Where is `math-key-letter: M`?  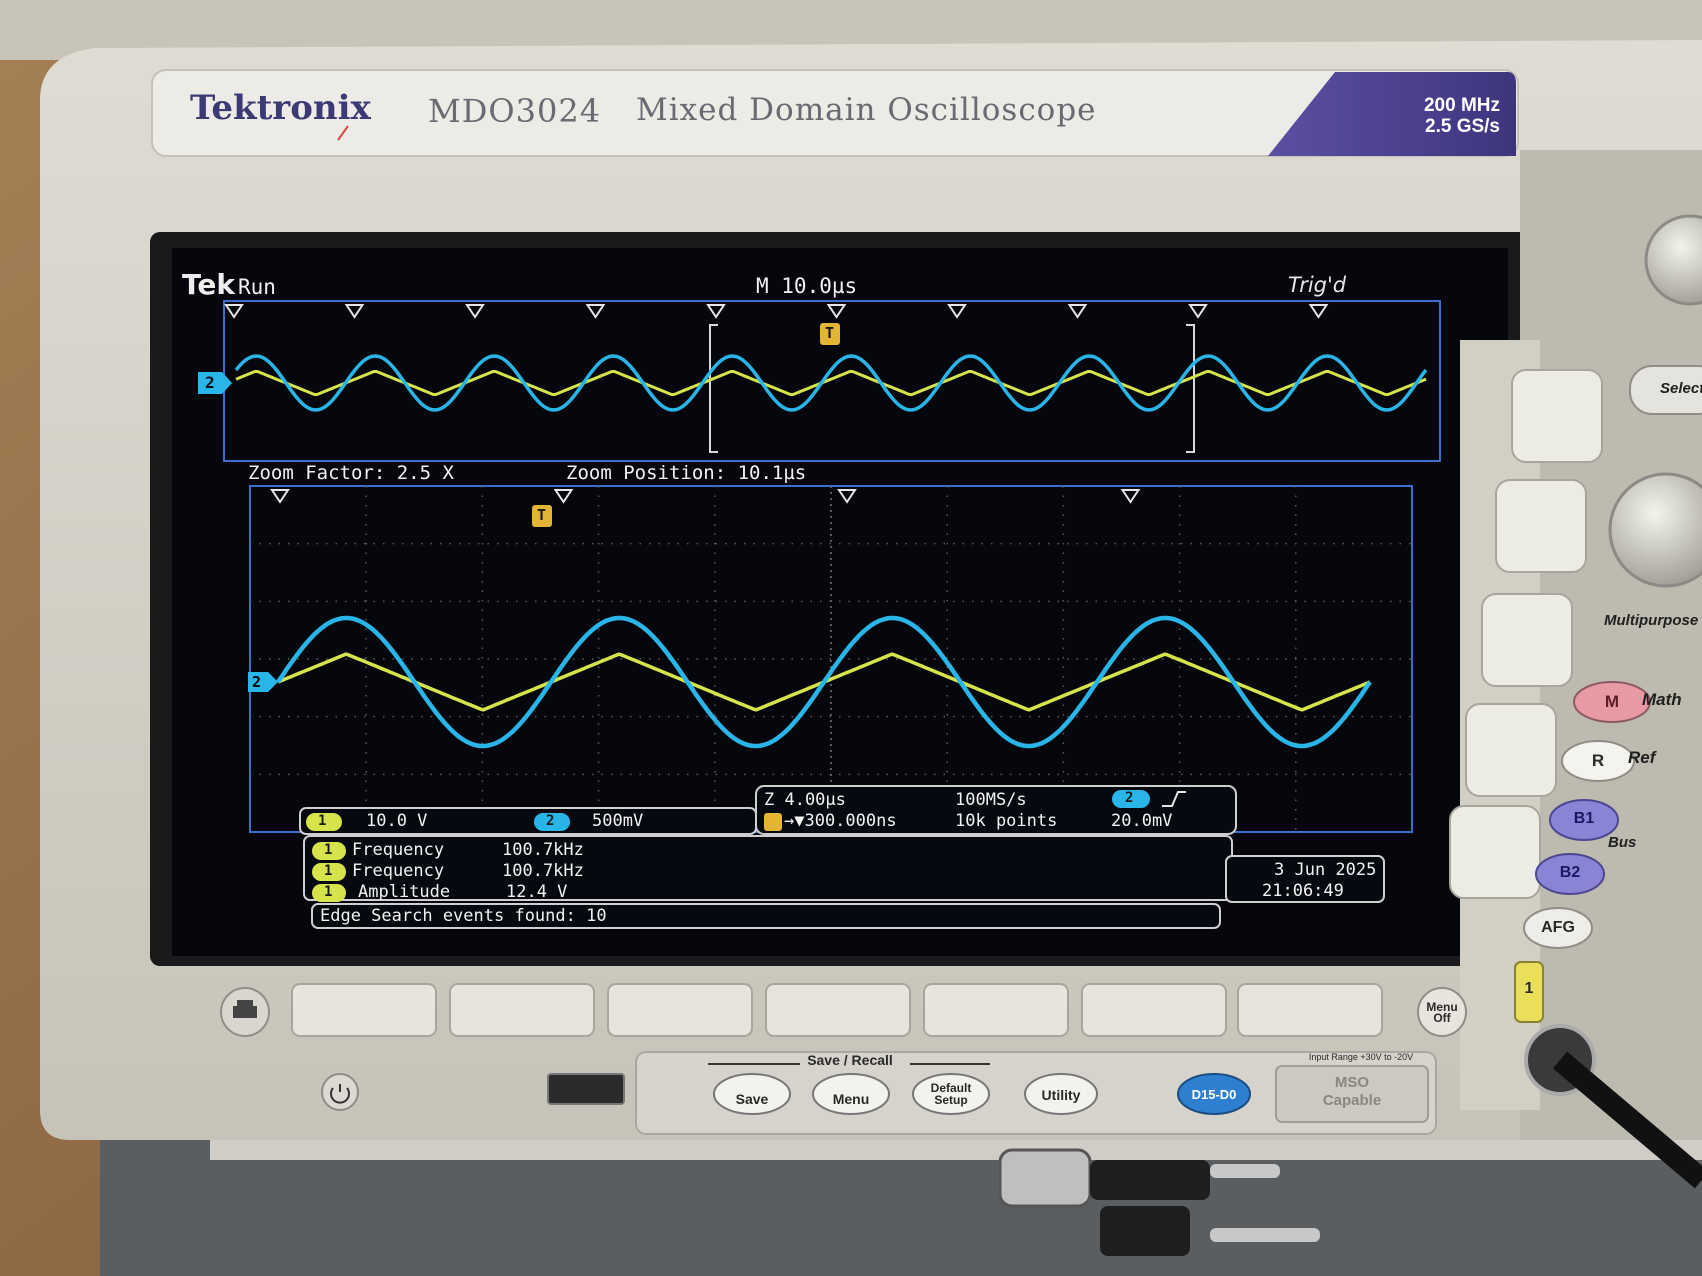
math-key-letter: M is located at coordinates (1612, 701).